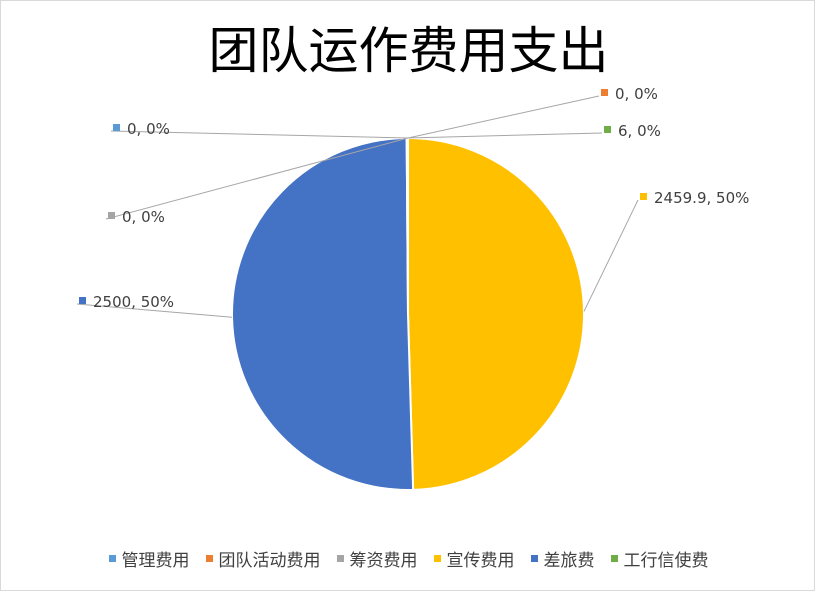 Image resolution: width=815 pixels, height=592 pixels. I want to click on legend-label: 宣传费用, so click(480, 561).